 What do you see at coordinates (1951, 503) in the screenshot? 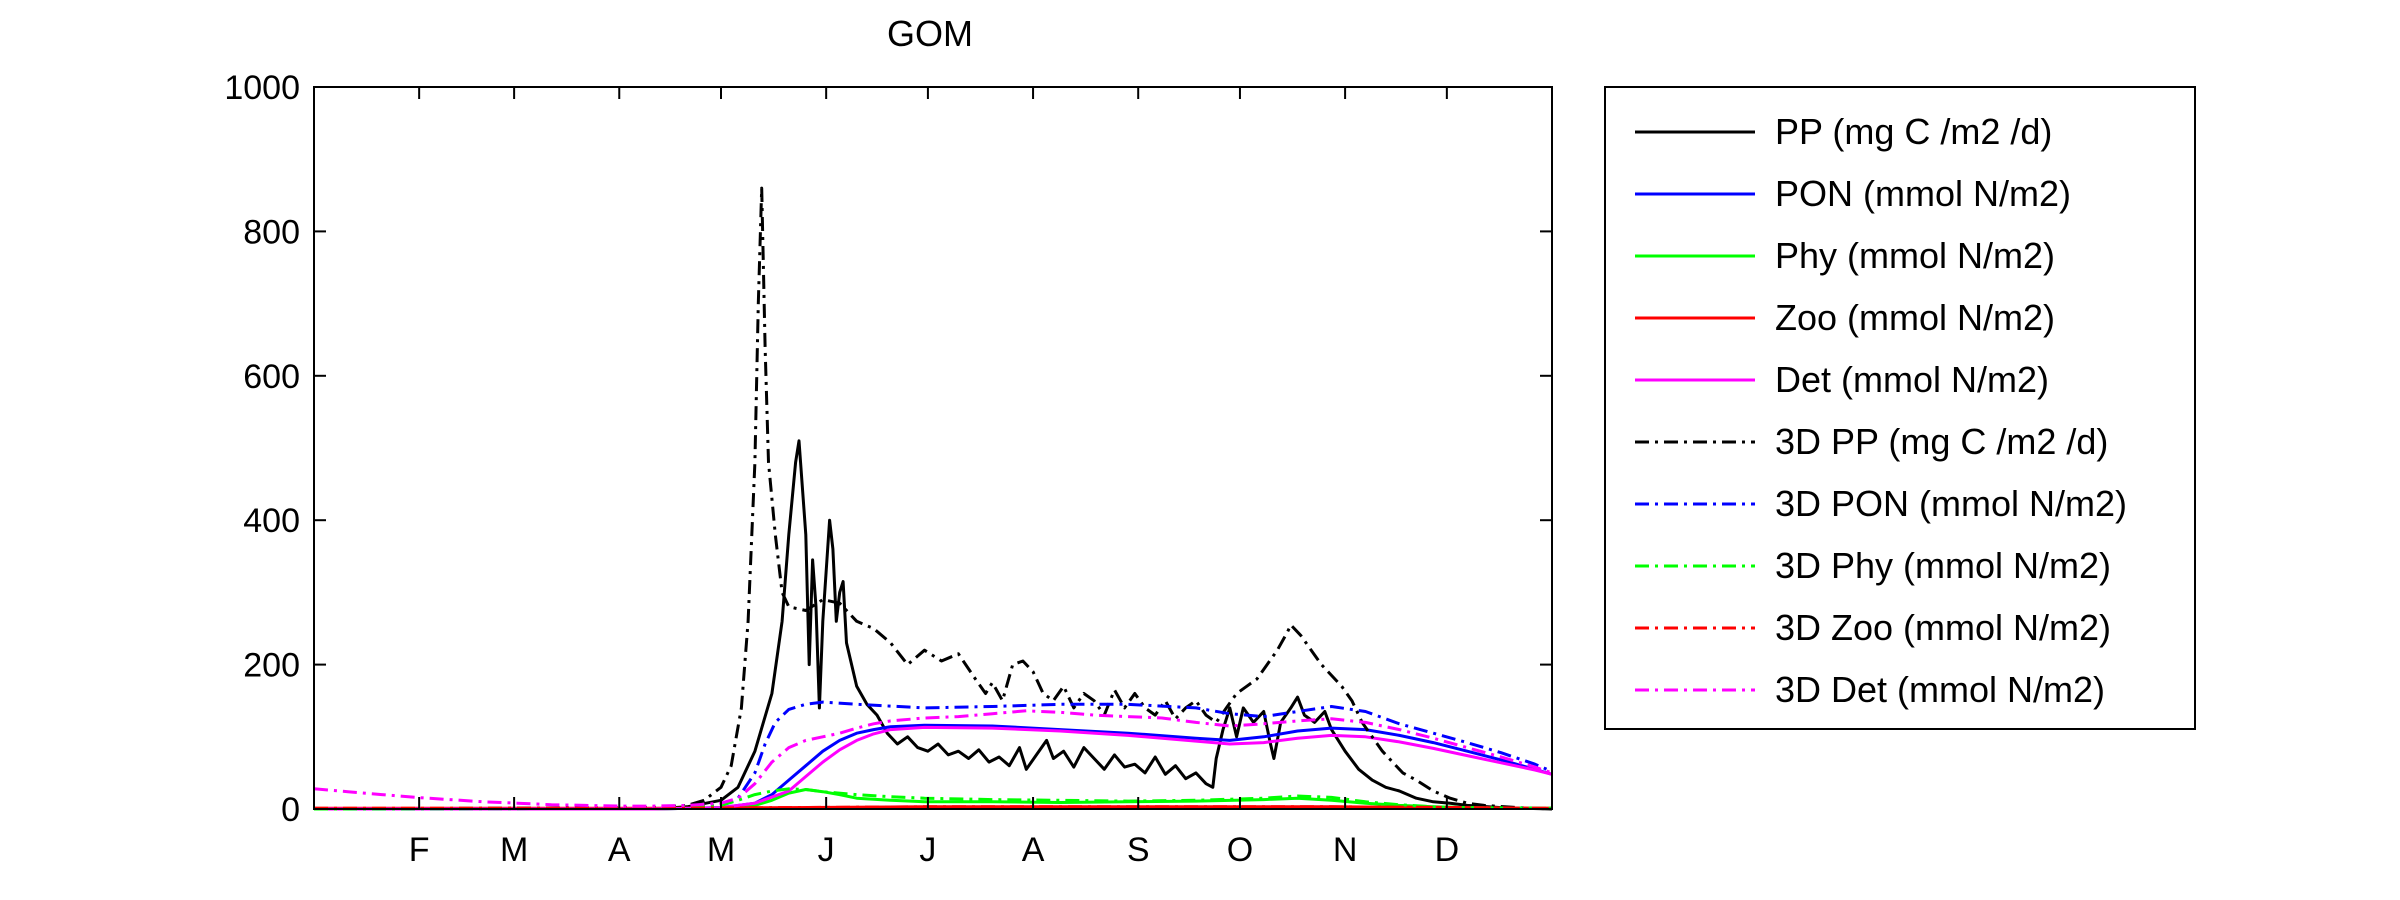
I see `legend-label-7: 3D PON (mmol N/m2)` at bounding box center [1951, 503].